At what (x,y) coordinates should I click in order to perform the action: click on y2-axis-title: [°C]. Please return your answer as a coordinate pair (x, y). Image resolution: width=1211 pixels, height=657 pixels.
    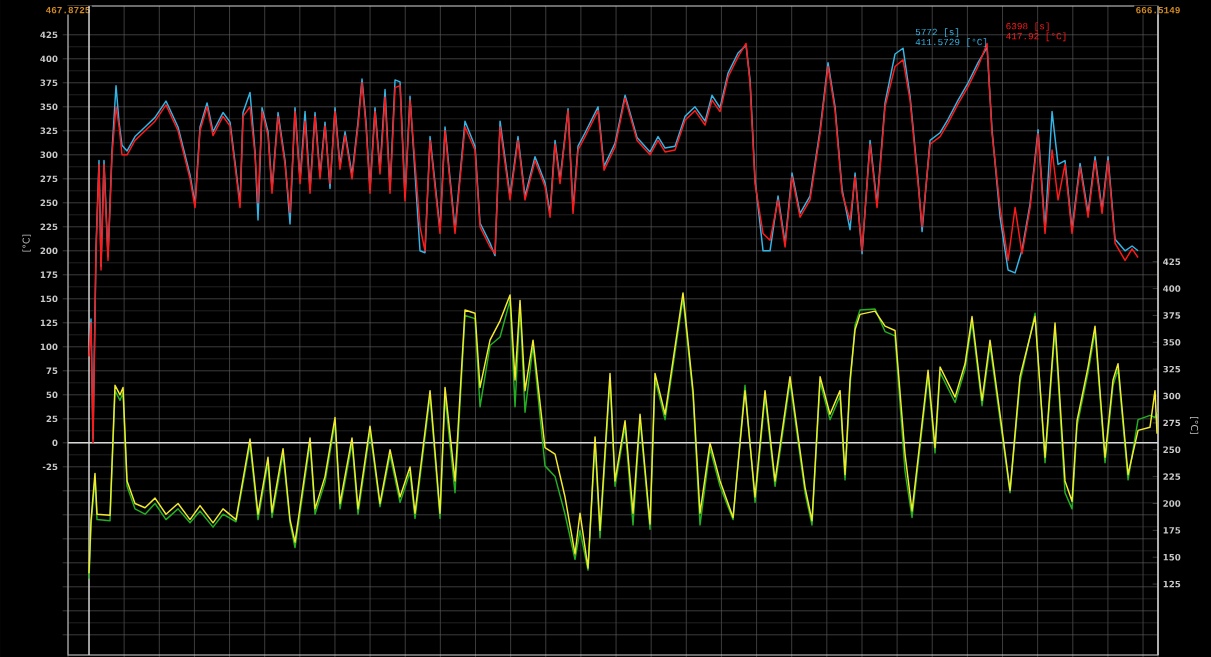
    Looking at the image, I should click on (1194, 425).